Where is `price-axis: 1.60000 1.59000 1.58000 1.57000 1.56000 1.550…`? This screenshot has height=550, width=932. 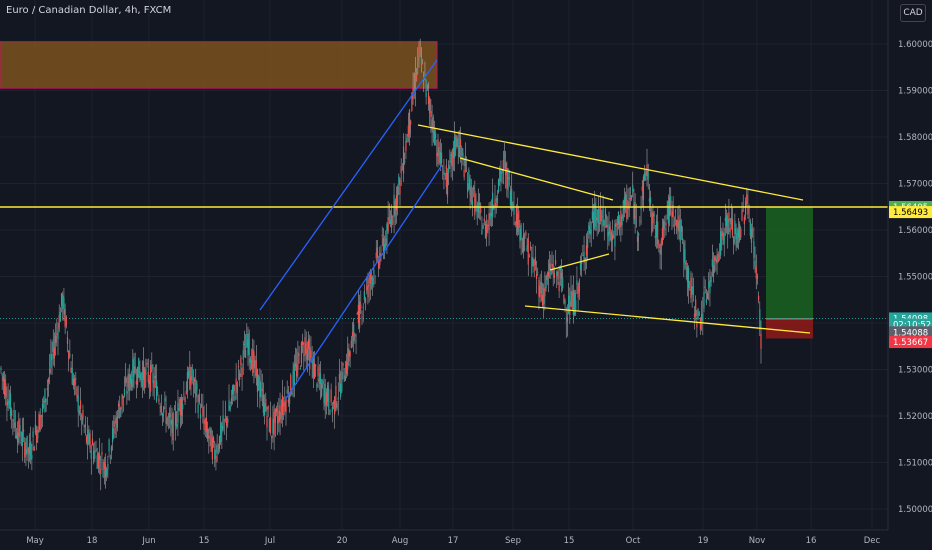 price-axis: 1.60000 1.59000 1.58000 1.57000 1.56000 1.550… is located at coordinates (915, 277).